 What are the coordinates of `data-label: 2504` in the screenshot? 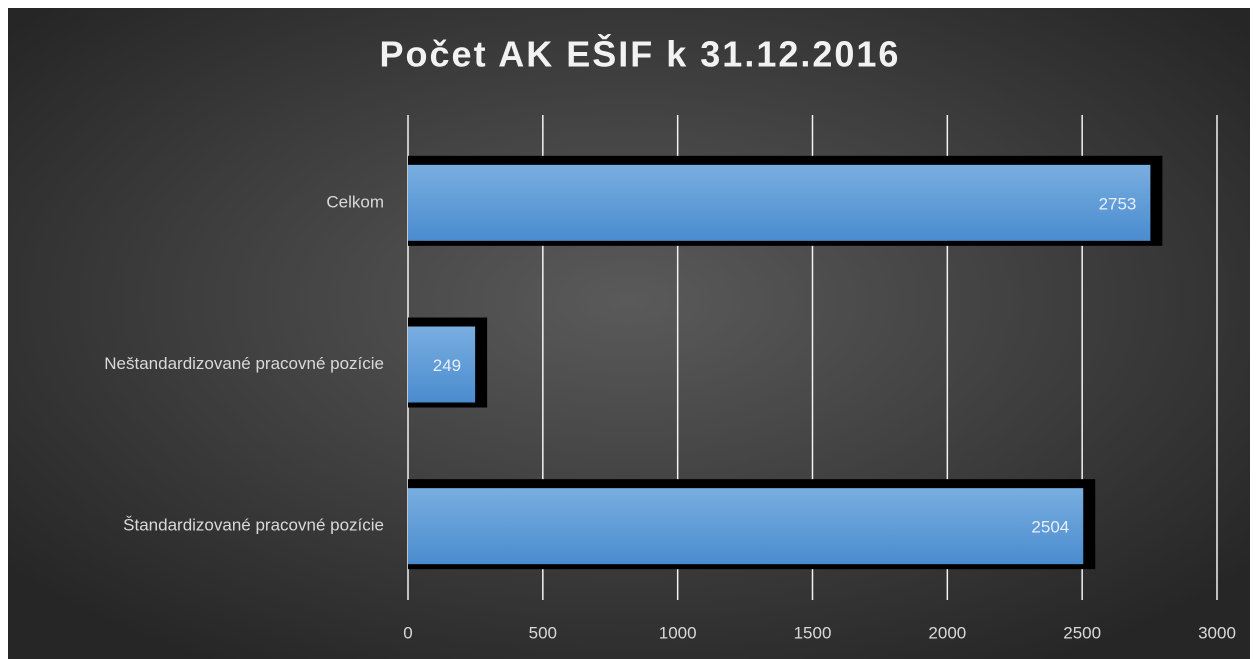 It's located at (1050, 527).